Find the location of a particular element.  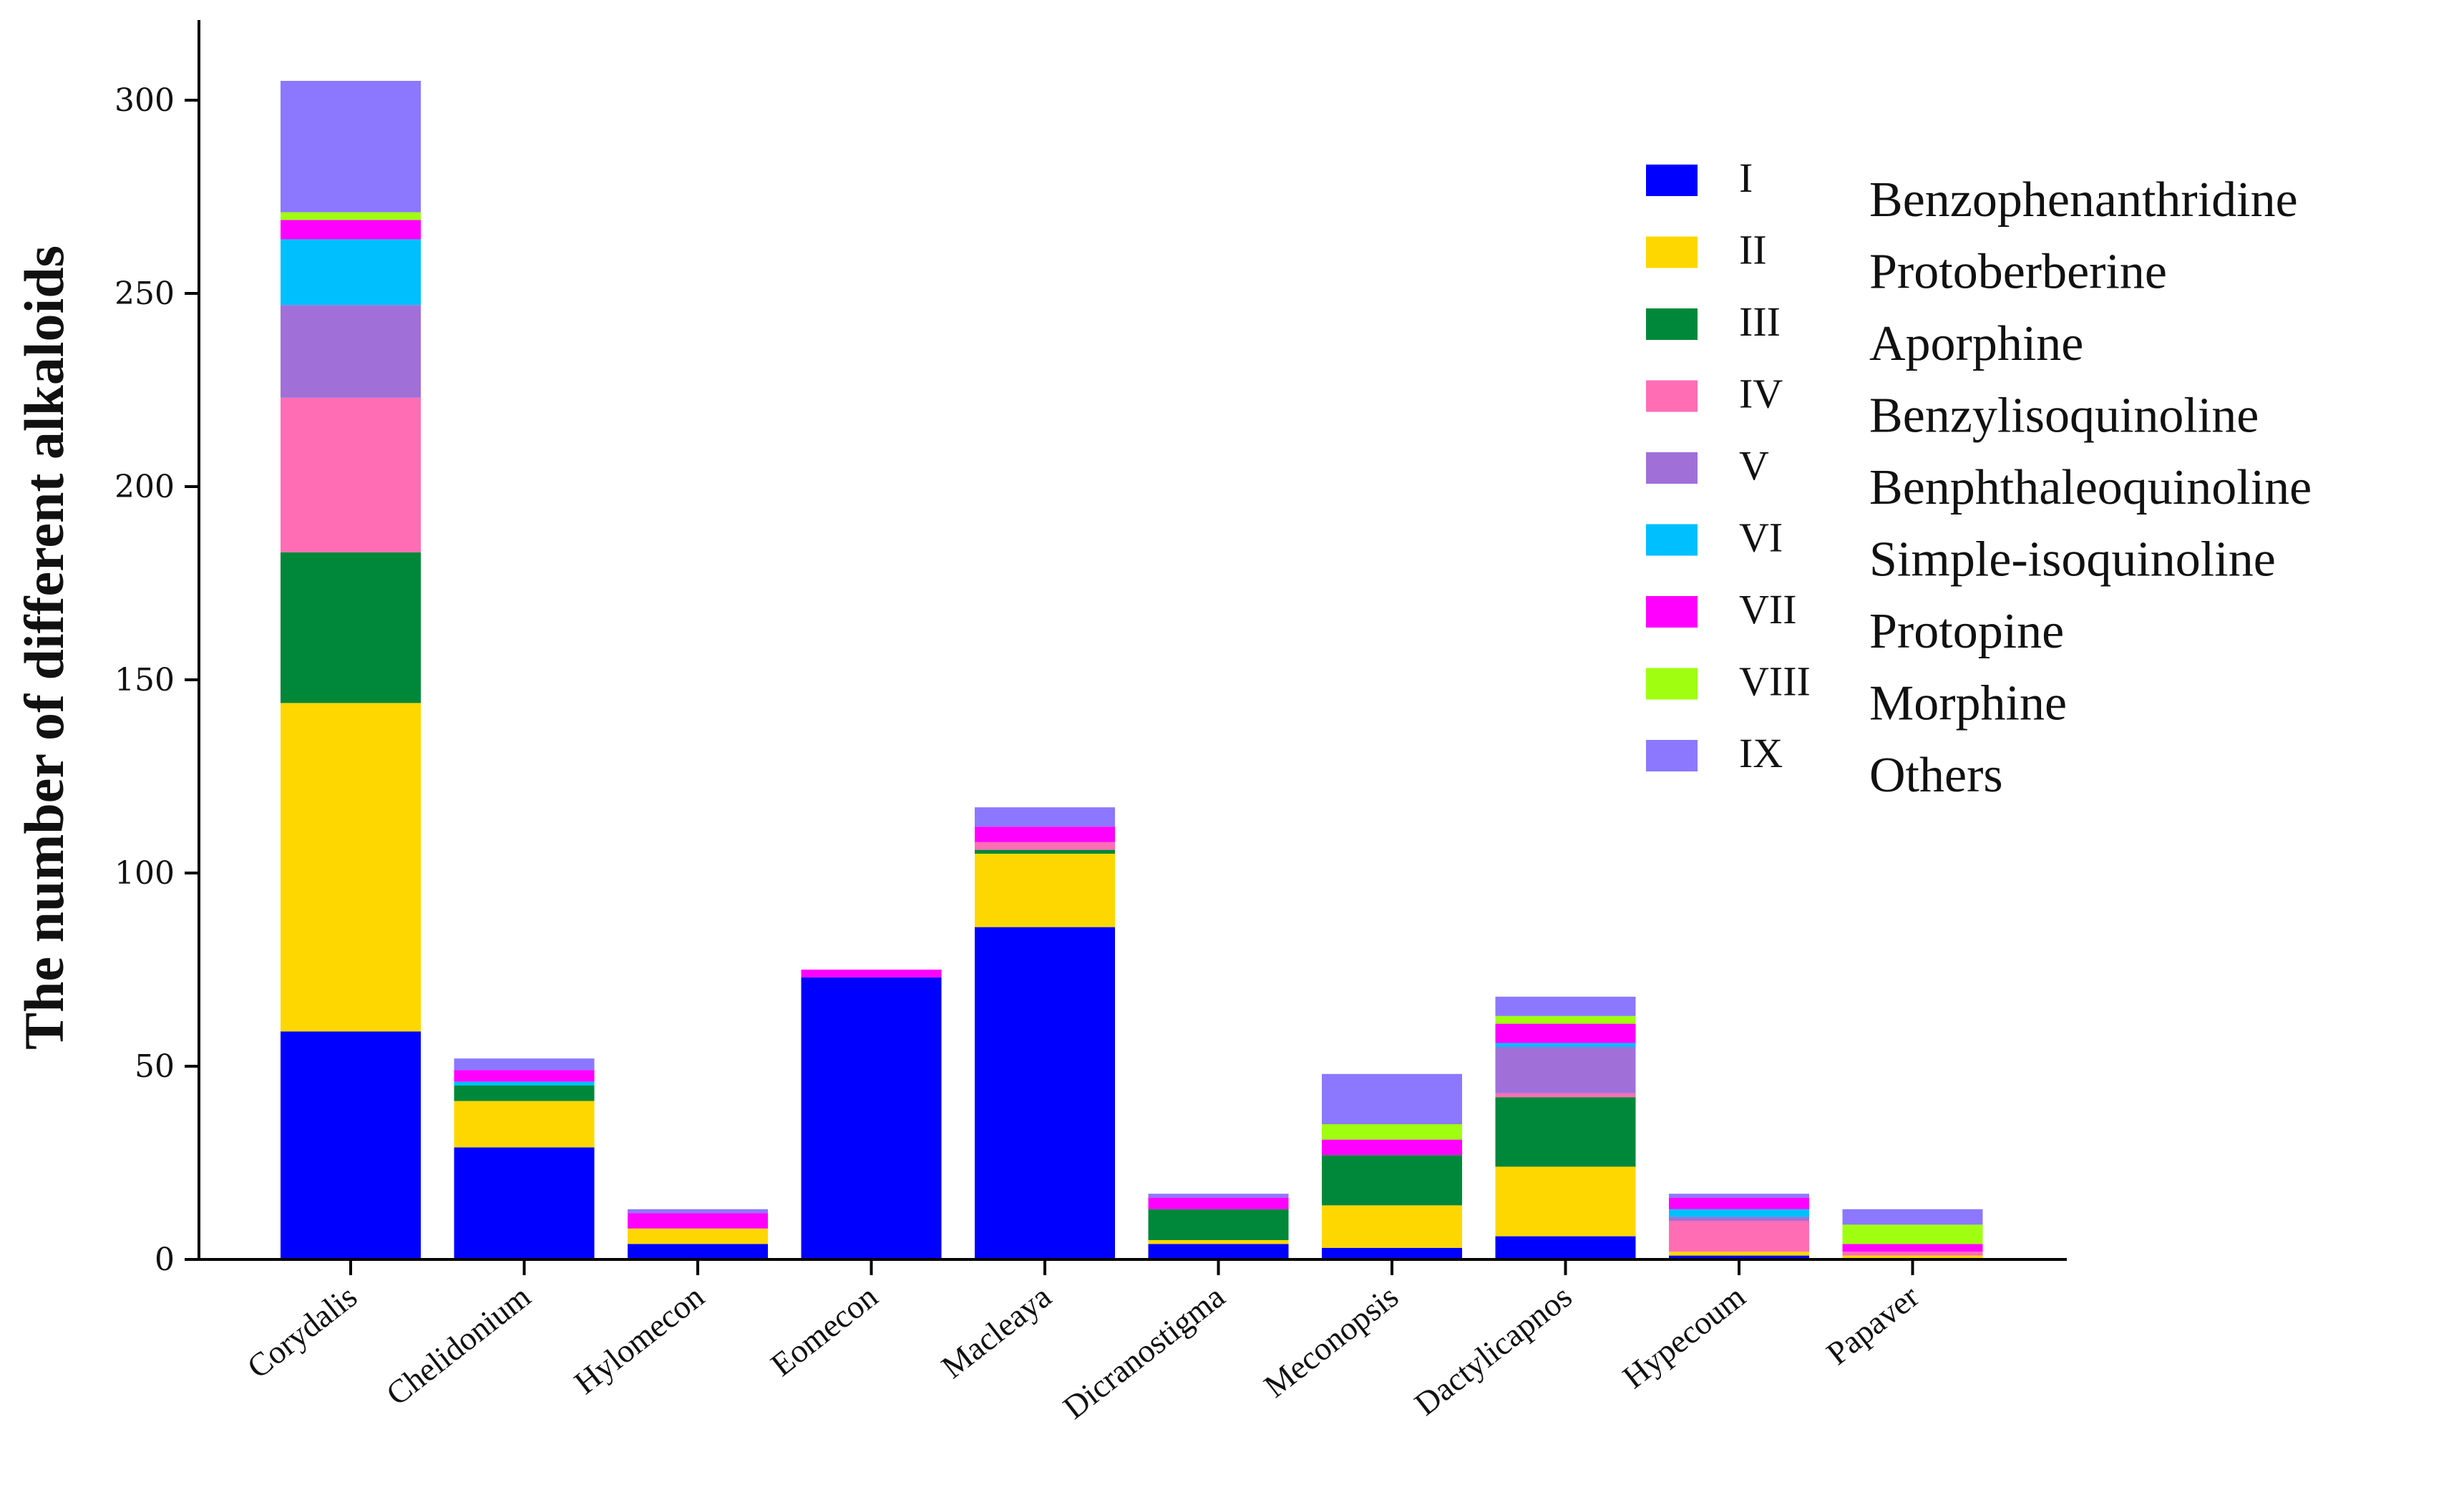

bar-segment-dicranostigma-ii is located at coordinates (1218, 1242).